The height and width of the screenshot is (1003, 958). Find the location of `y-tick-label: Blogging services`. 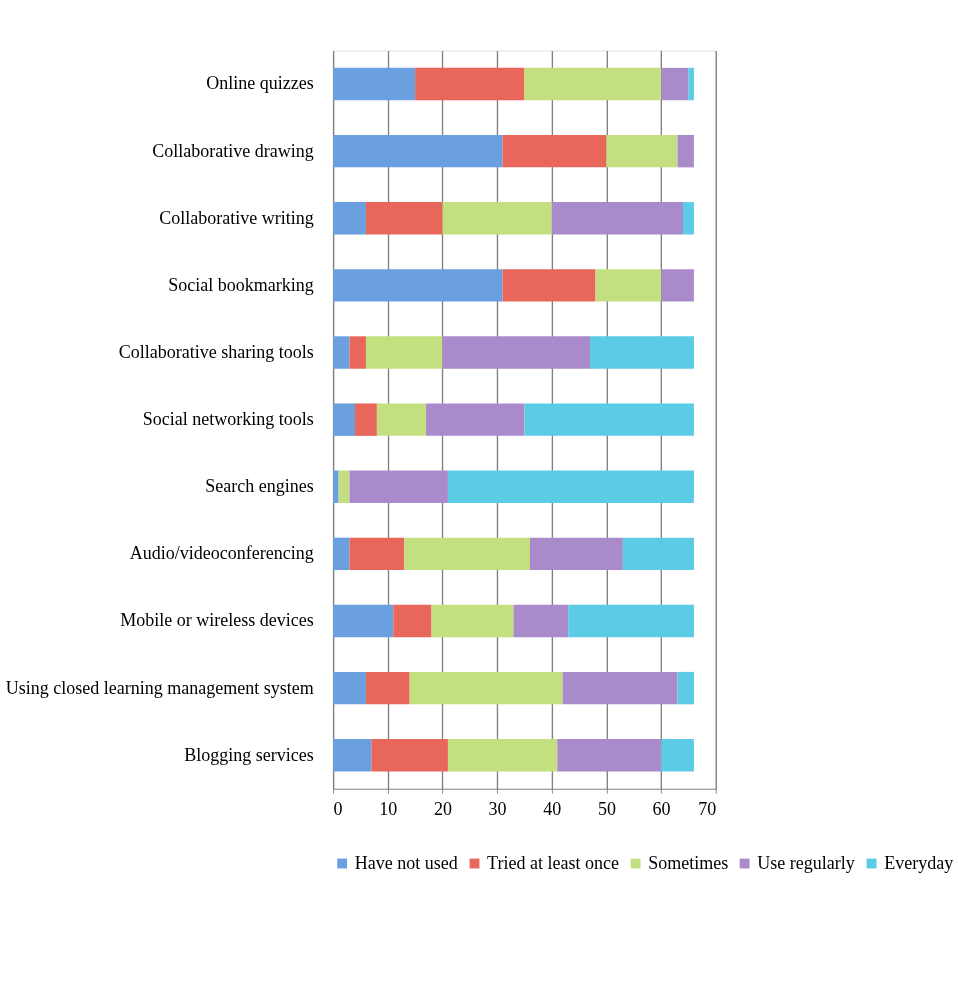

y-tick-label: Blogging services is located at coordinates (249, 754).